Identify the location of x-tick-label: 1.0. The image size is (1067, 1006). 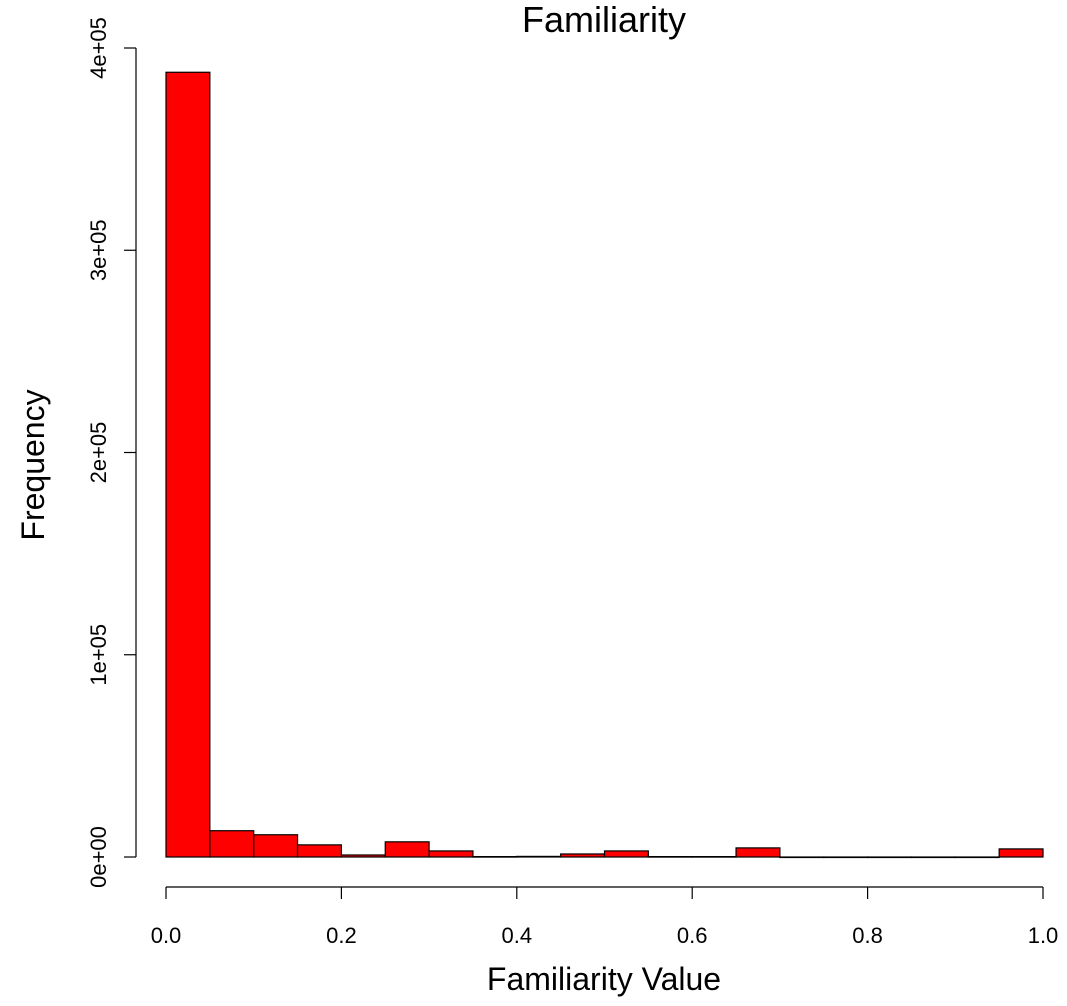
(1043, 935).